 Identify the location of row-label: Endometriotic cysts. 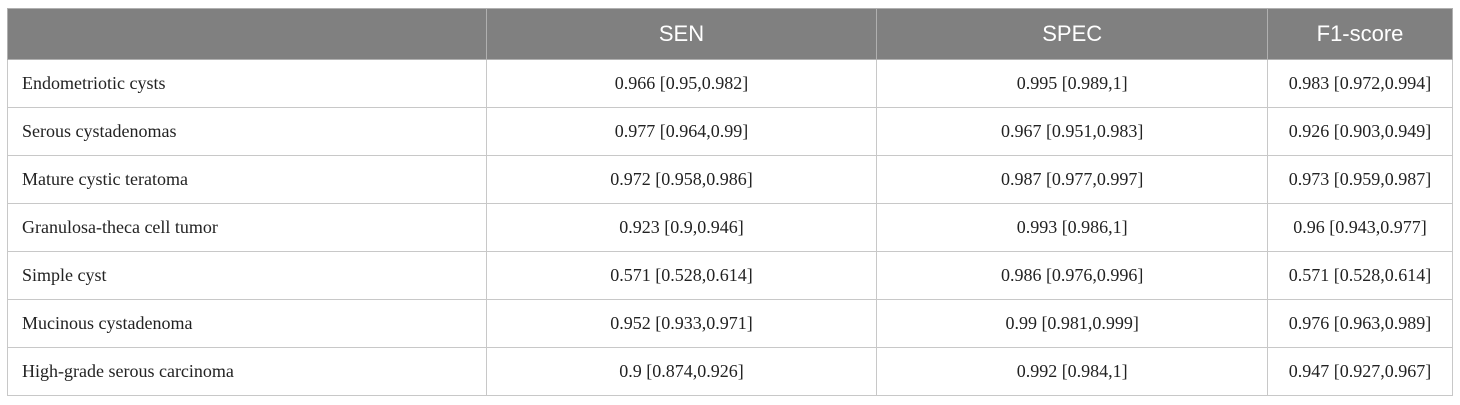
(247, 83).